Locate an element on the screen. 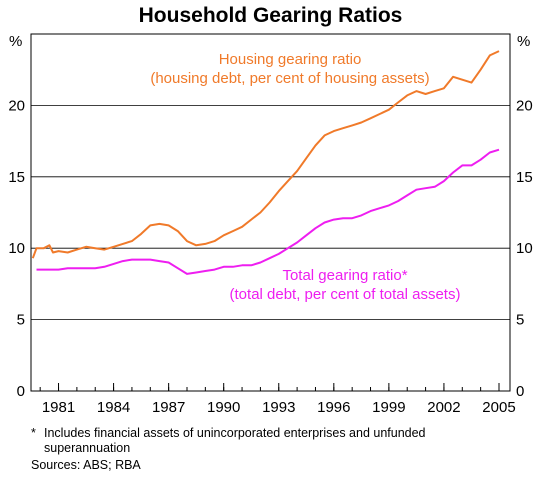 The width and height of the screenshot is (541, 482). chart-title: Household Gearing Ratios is located at coordinates (270, 15).